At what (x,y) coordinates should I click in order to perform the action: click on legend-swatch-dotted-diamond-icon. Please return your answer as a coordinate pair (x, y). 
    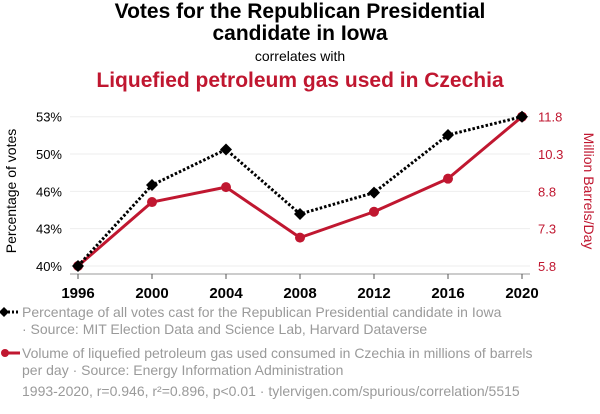
    Looking at the image, I should click on (10, 312).